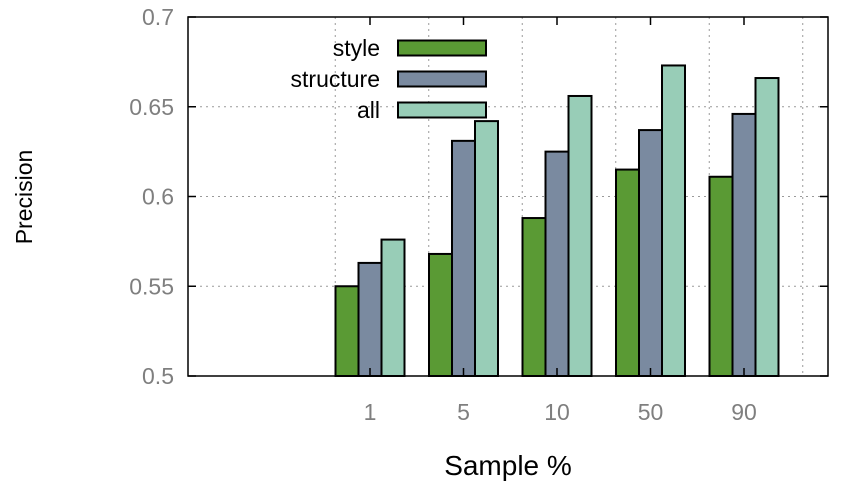  I want to click on x-tick-label: 10, so click(557, 412).